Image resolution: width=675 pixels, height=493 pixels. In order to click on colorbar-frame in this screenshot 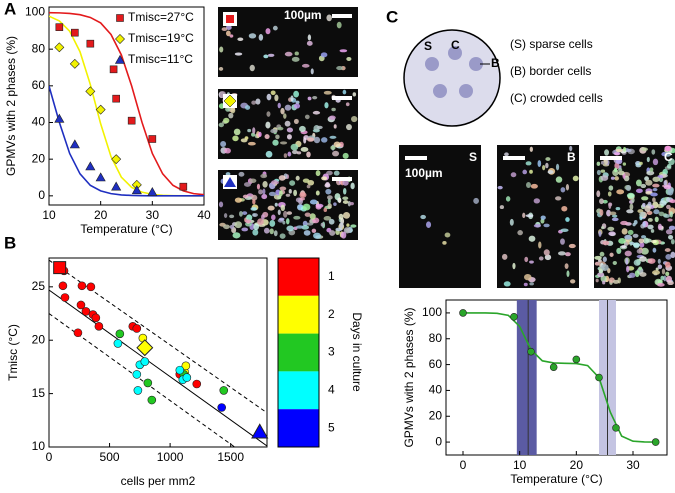, I will do `click(298, 352)`.